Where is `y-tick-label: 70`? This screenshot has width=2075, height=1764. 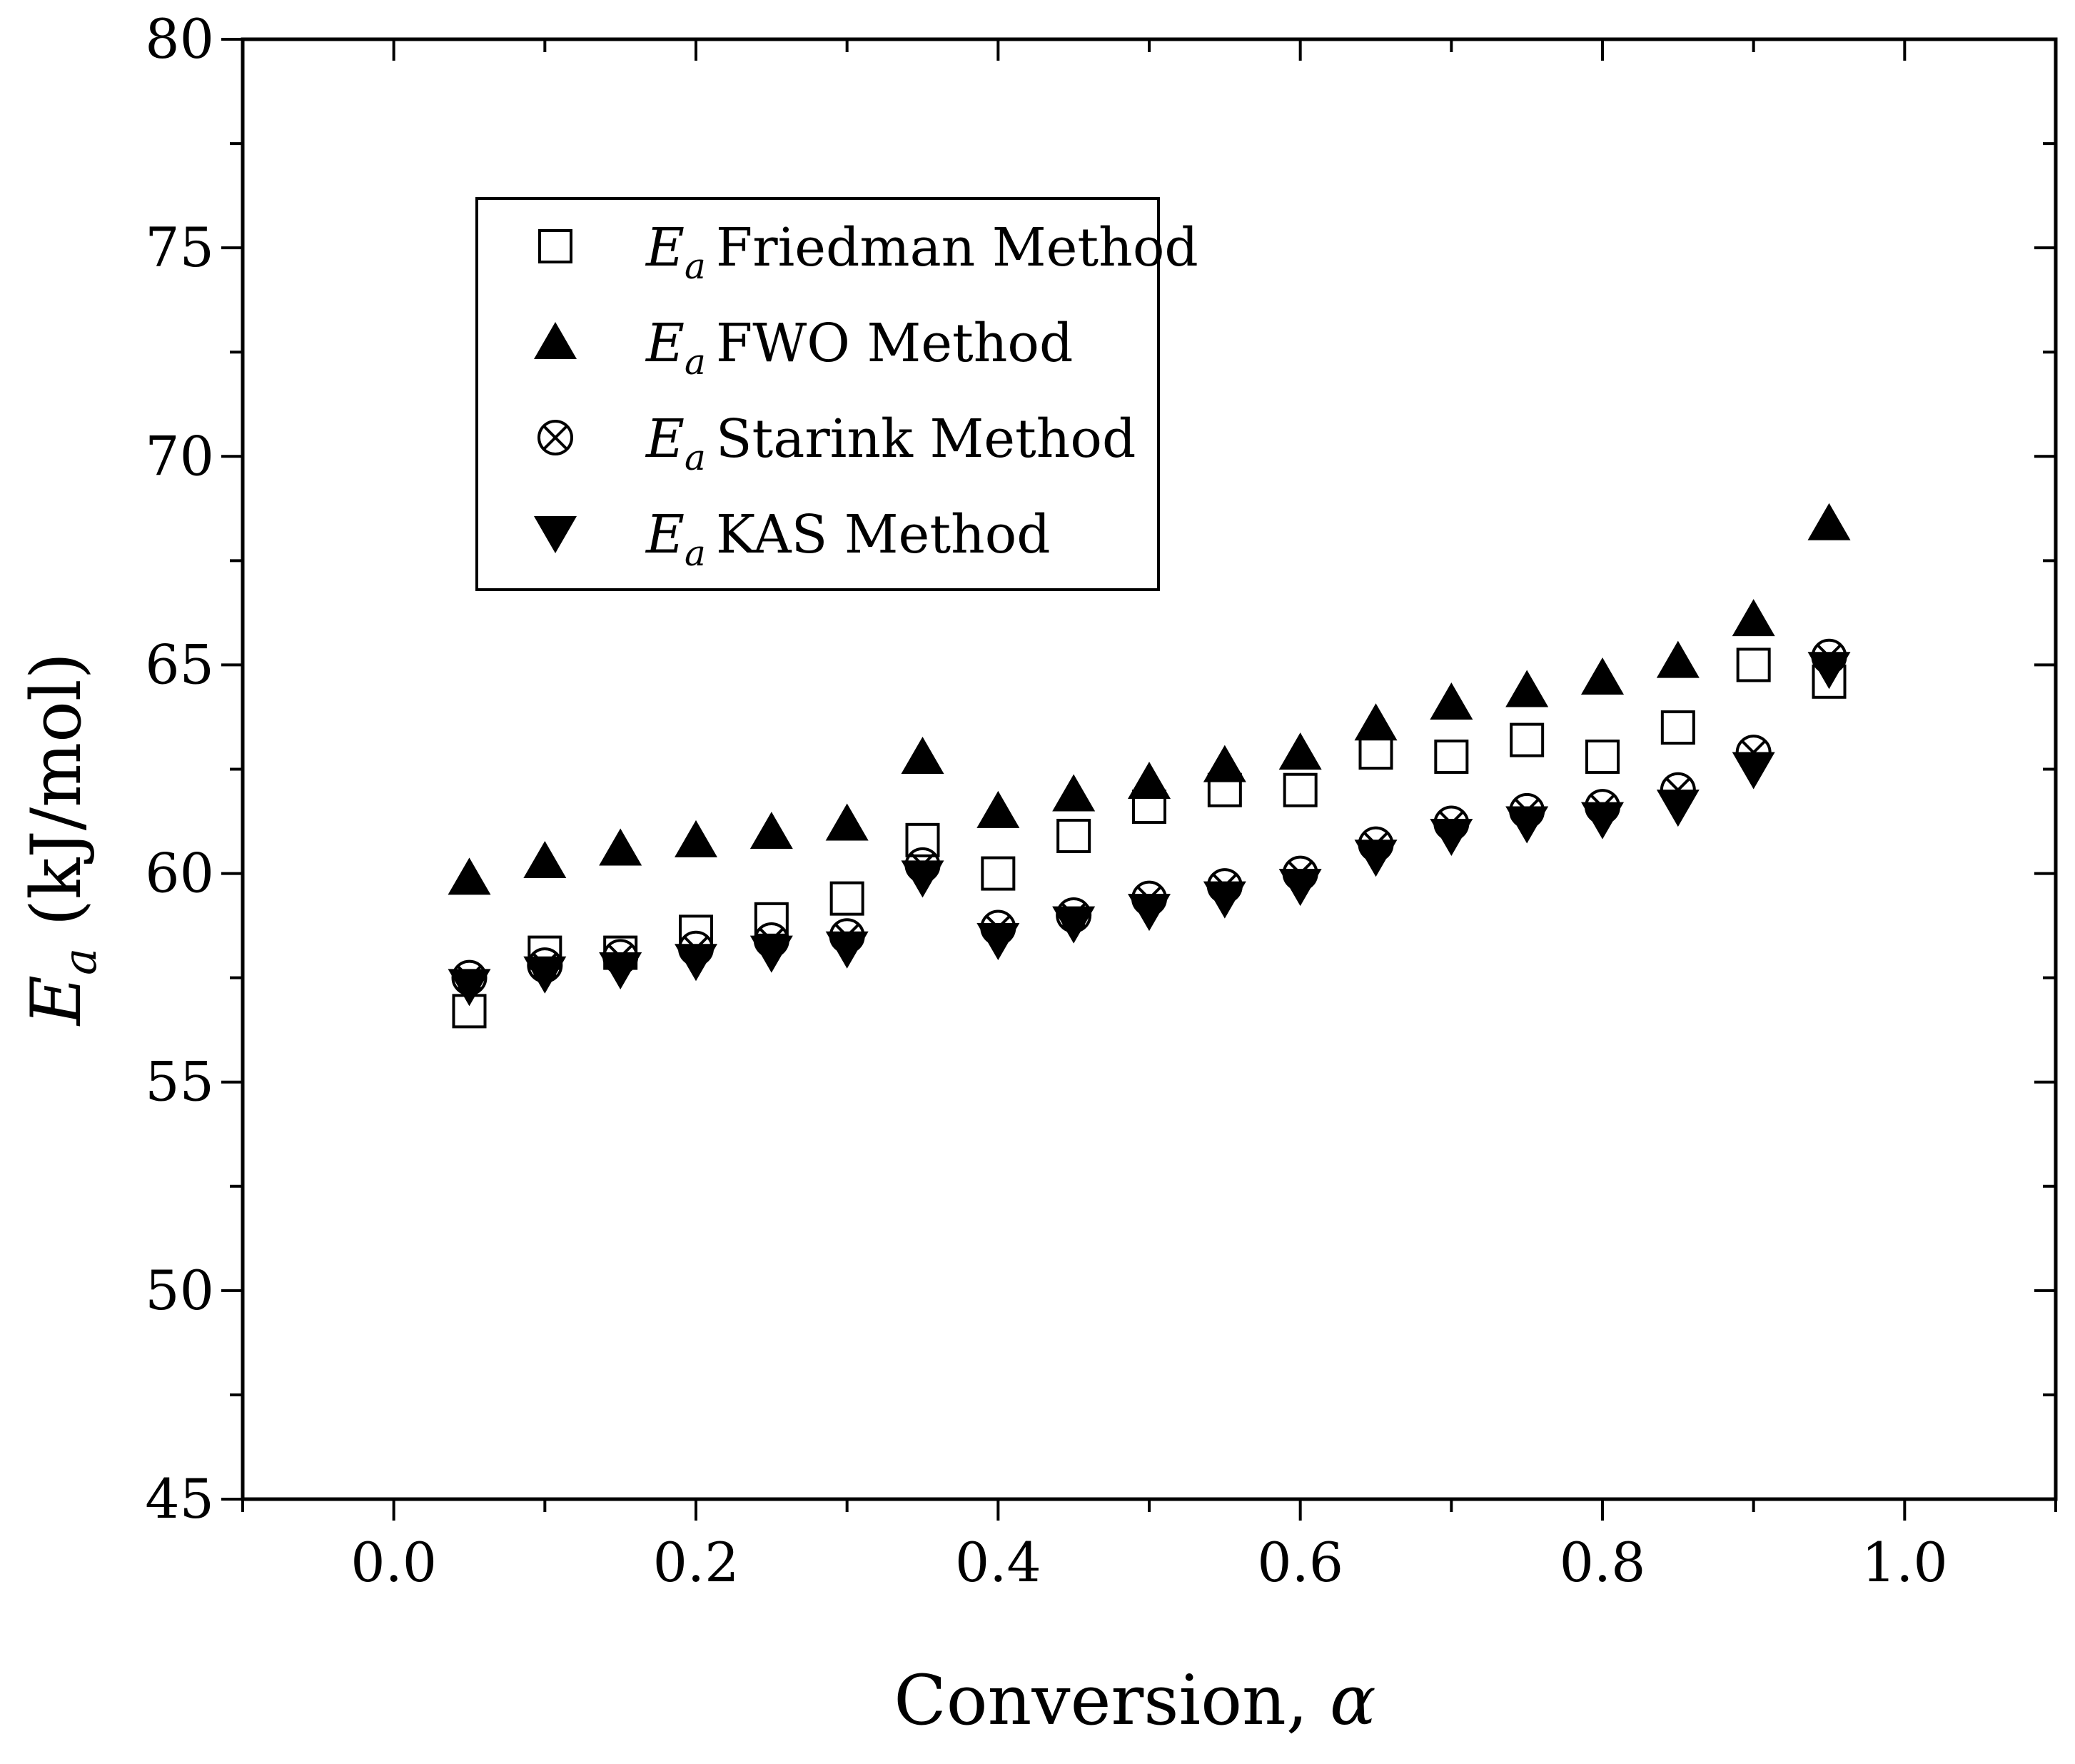 y-tick-label: 70 is located at coordinates (179, 456).